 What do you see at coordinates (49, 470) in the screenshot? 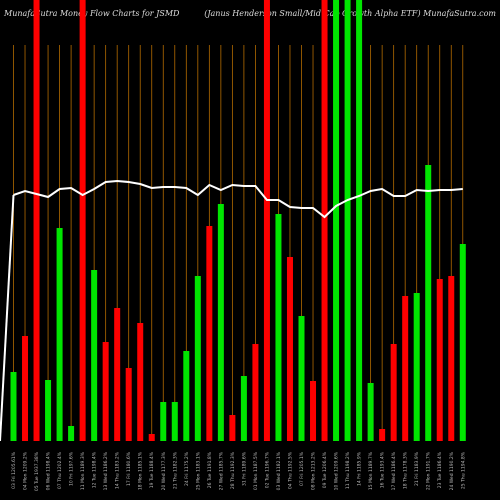
I see `x-tick-label: 06 Wed 1198.4%` at bounding box center [49, 470].